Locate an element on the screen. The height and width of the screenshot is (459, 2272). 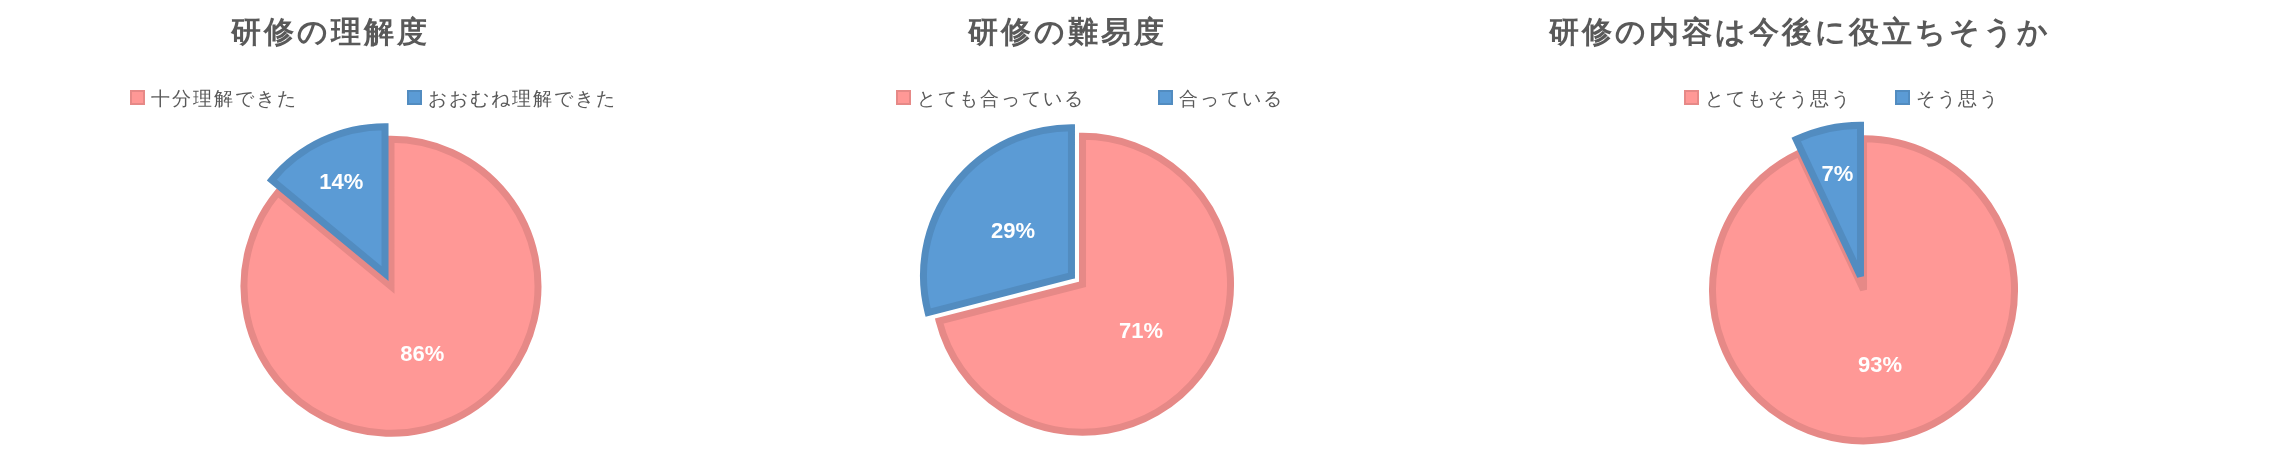
legend-label: とてもそう思う is located at coordinates (1778, 98).